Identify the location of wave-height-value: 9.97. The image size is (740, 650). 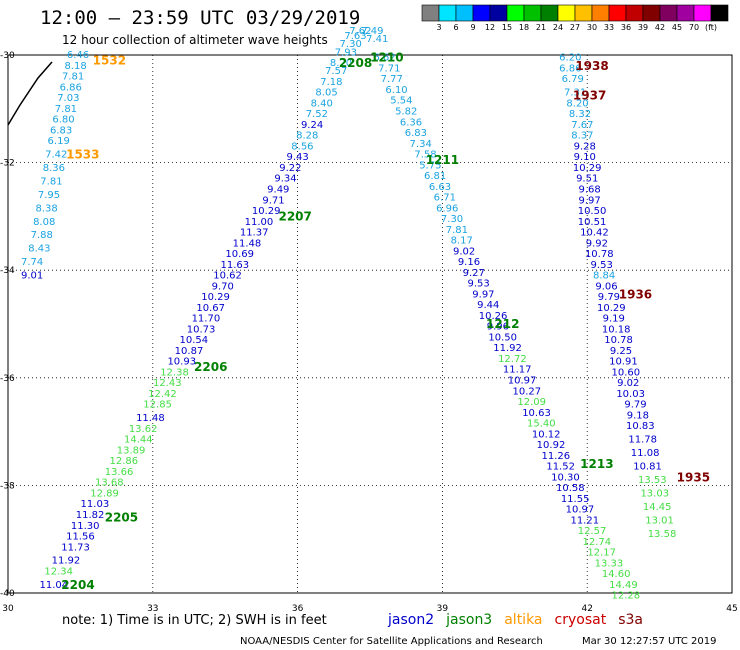
(589, 200).